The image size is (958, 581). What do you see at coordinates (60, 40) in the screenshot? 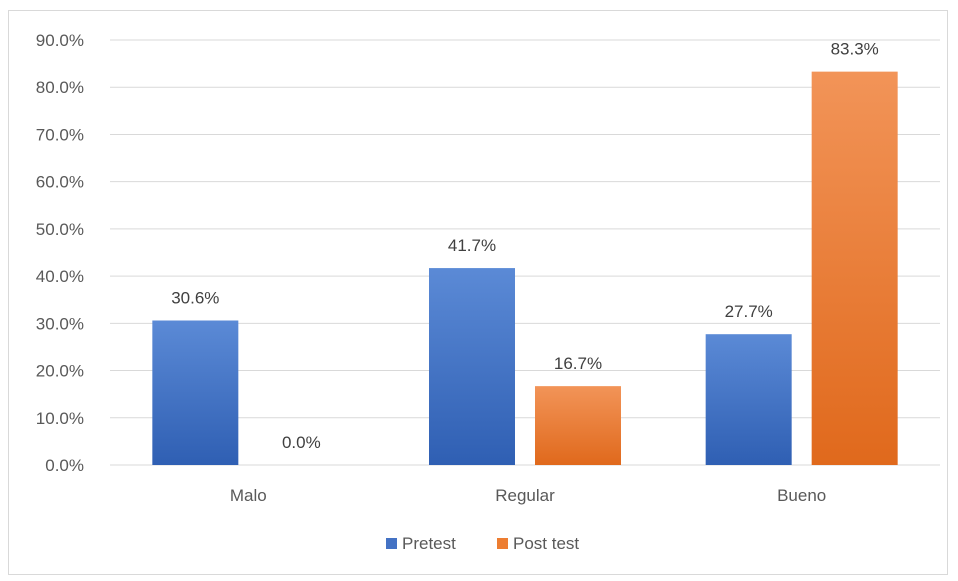
I see `y-tick-label: 90.0%` at bounding box center [60, 40].